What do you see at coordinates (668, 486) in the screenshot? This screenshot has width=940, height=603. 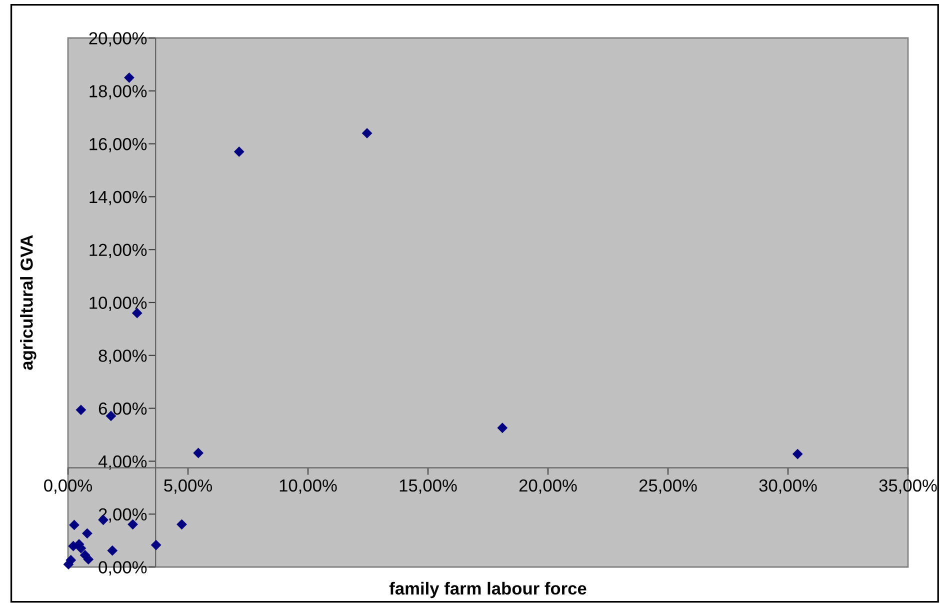 I see `x-tick-label: 25,00%` at bounding box center [668, 486].